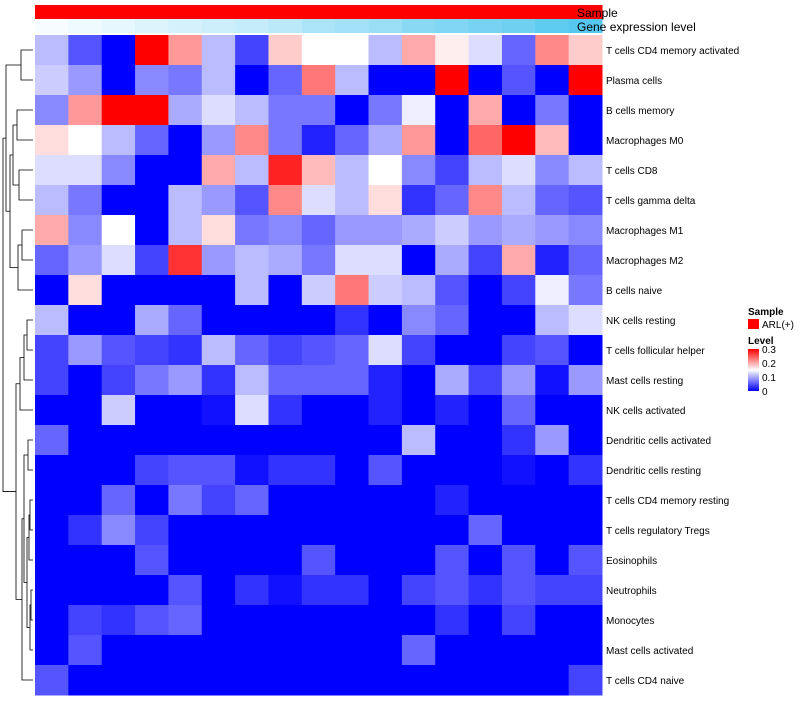 The image size is (800, 705). I want to click on row-label: T cells CD8, so click(632, 171).